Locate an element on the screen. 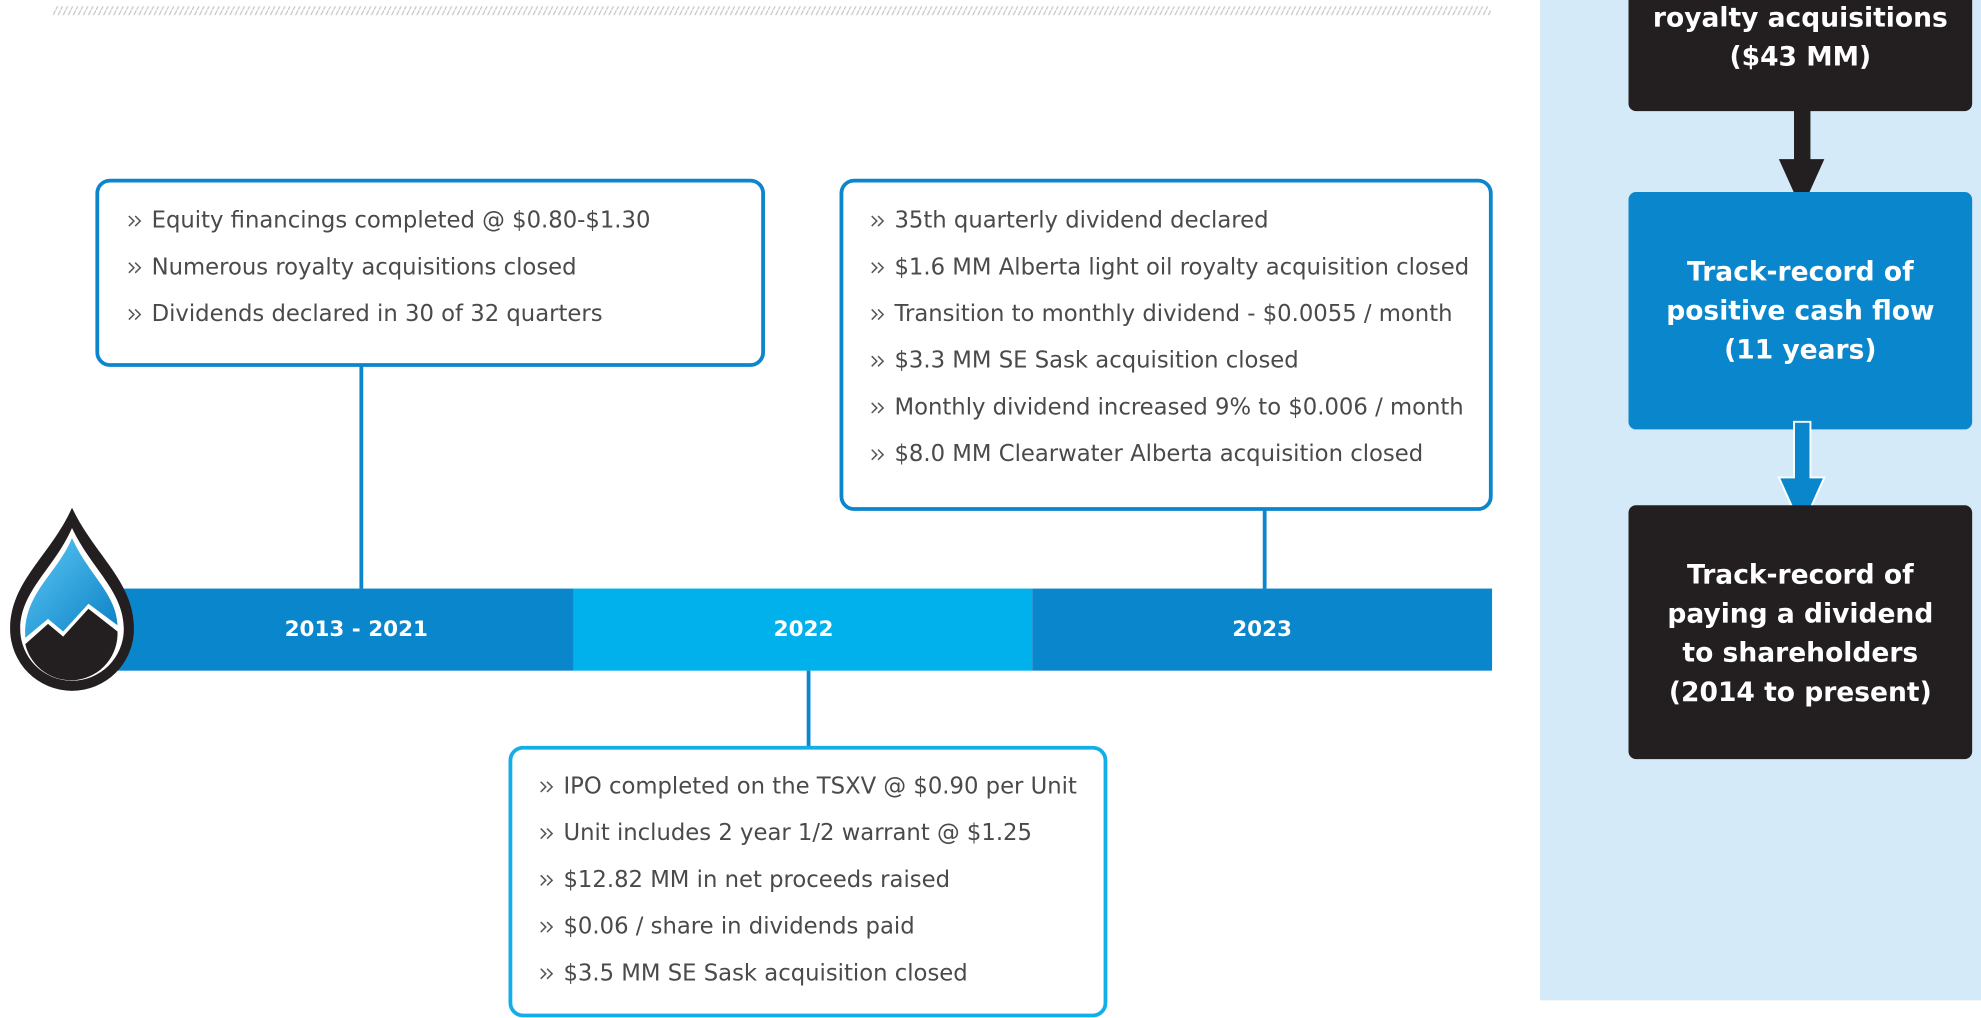 The height and width of the screenshot is (1018, 1981). event-item: $0.06 / share in dividends paid is located at coordinates (738, 927).